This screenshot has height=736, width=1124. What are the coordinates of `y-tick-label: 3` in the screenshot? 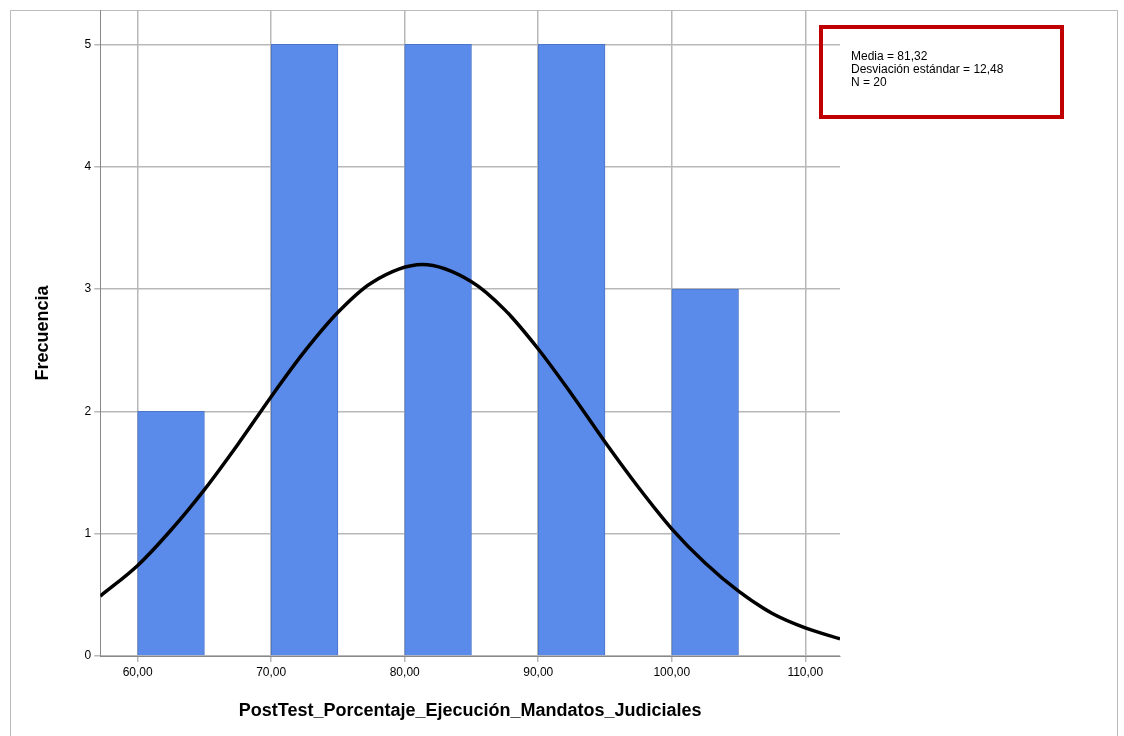 It's located at (88, 288).